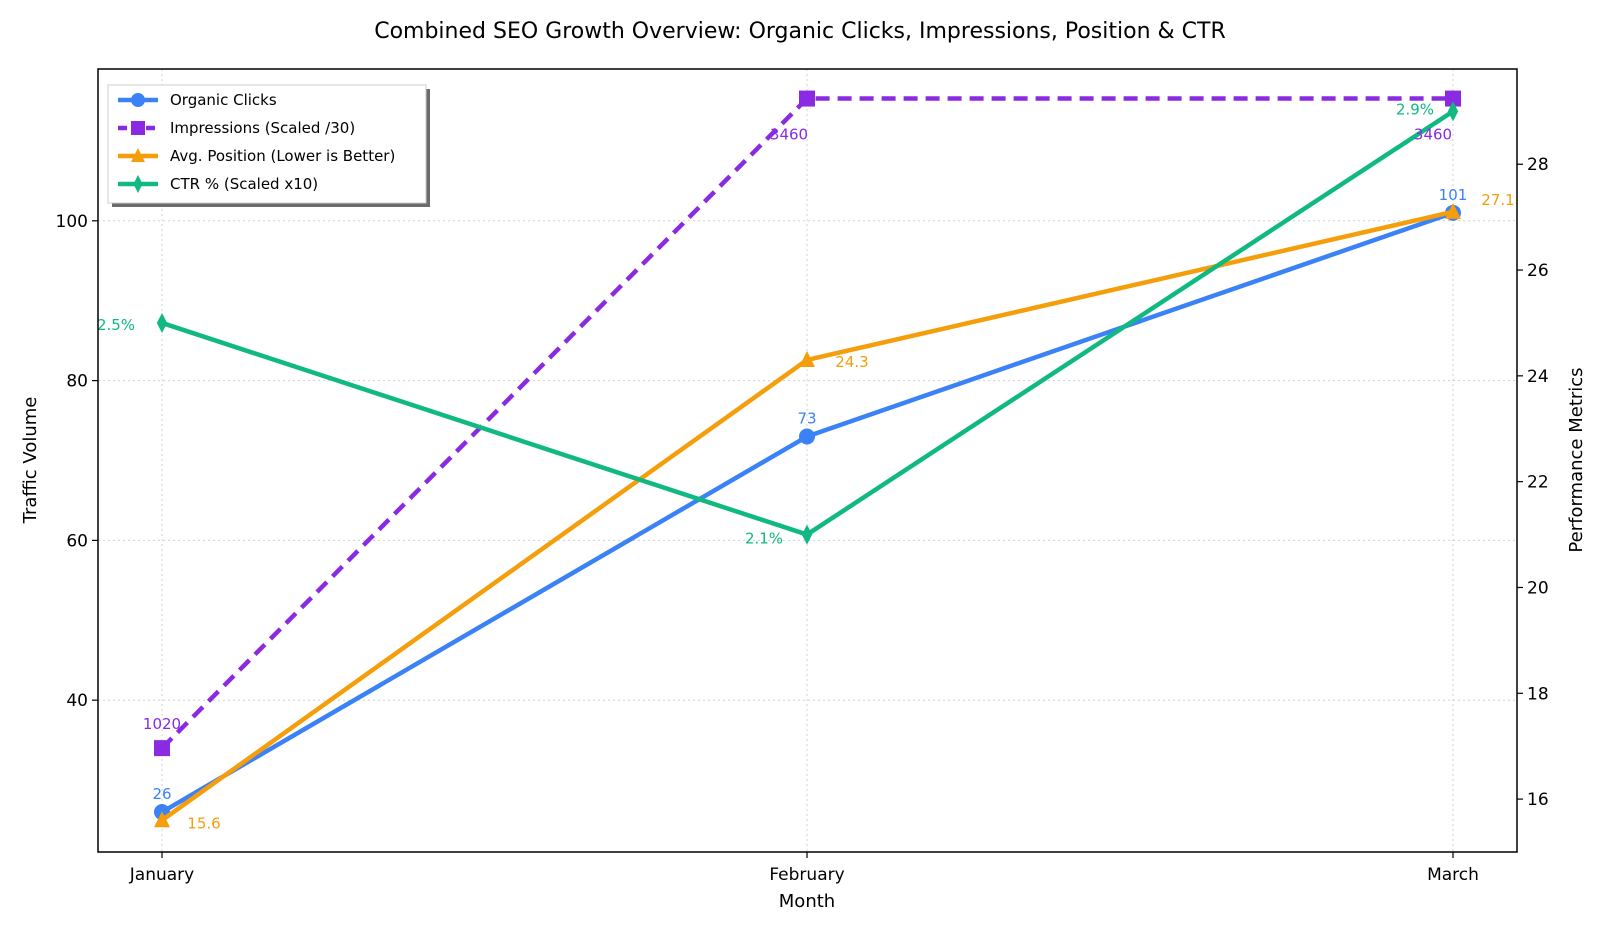 Image resolution: width=1600 pixels, height=933 pixels. Describe the element at coordinates (116, 325) in the screenshot. I see `data-label: 2.5%` at that location.